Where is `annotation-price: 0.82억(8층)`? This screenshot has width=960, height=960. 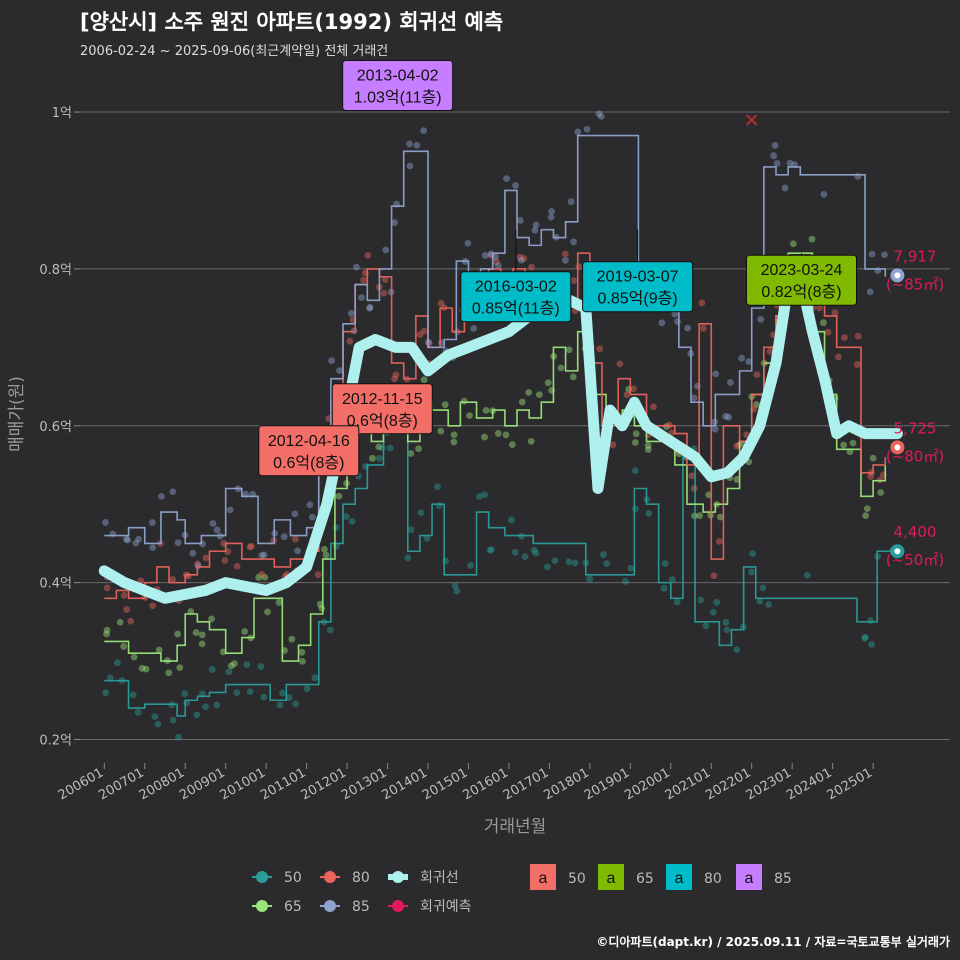
annotation-price: 0.82억(8층) is located at coordinates (801, 292).